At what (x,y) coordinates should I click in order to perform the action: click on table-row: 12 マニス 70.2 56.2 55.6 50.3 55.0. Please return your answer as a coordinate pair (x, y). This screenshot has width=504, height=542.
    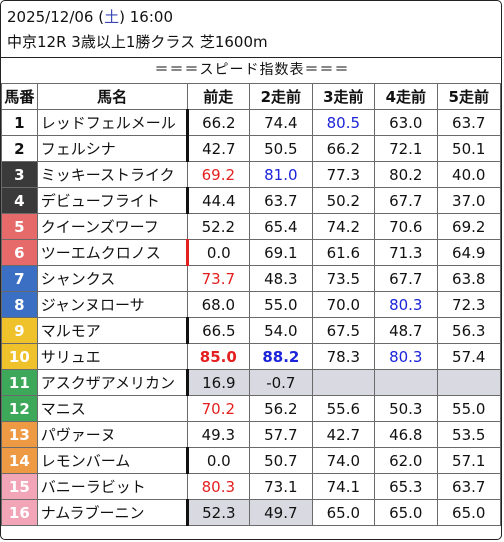
    Looking at the image, I should click on (251, 408).